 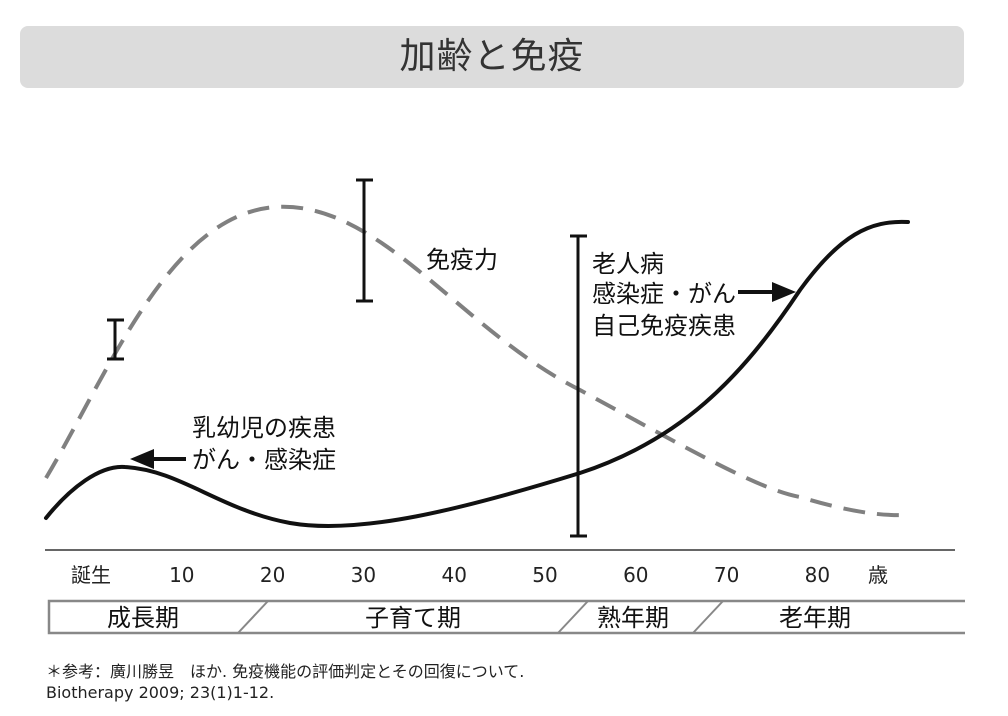 What do you see at coordinates (453, 575) in the screenshot?
I see `age-tick-label: 40` at bounding box center [453, 575].